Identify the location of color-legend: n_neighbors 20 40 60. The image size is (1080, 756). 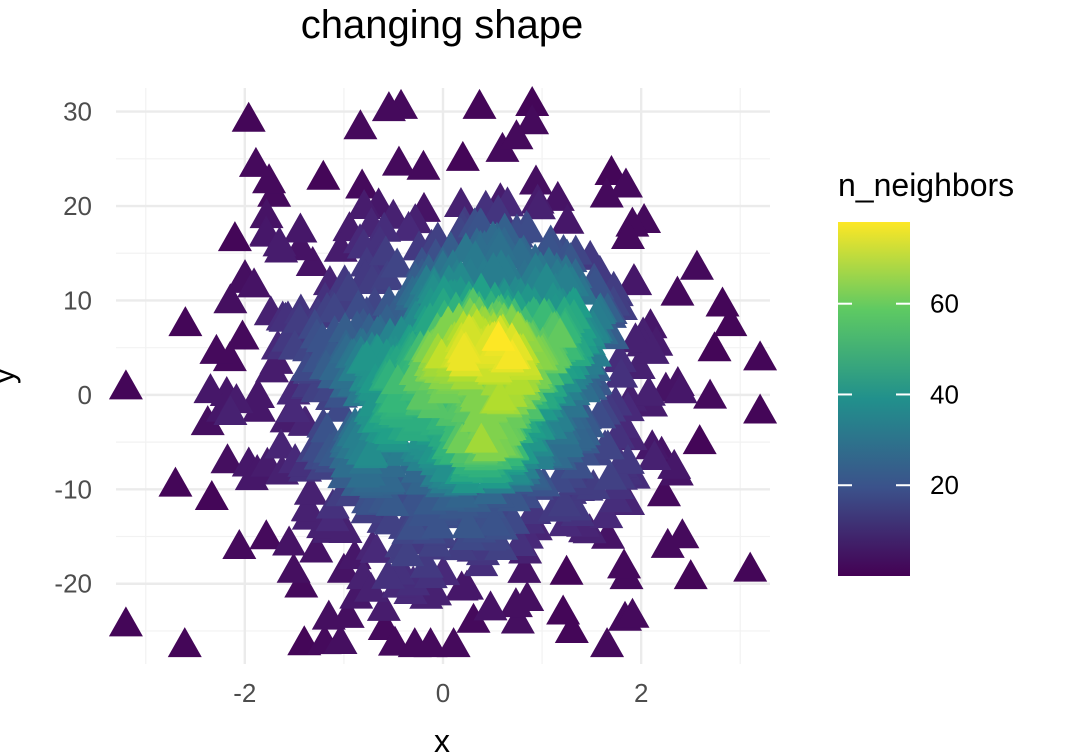
(926, 371).